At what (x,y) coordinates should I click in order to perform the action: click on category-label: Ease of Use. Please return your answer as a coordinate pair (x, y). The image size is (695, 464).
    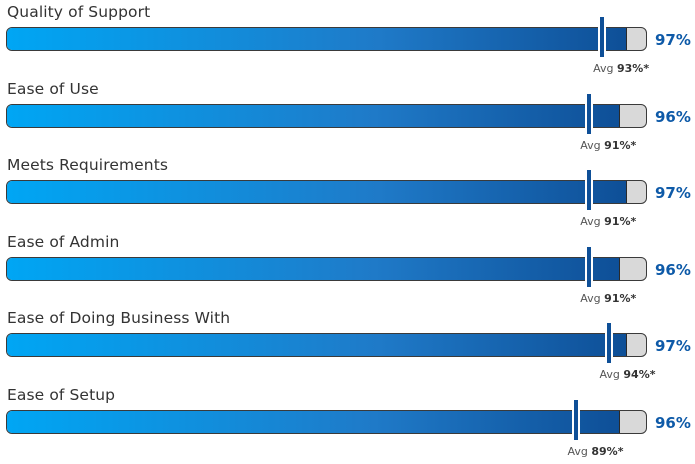
    Looking at the image, I should click on (53, 88).